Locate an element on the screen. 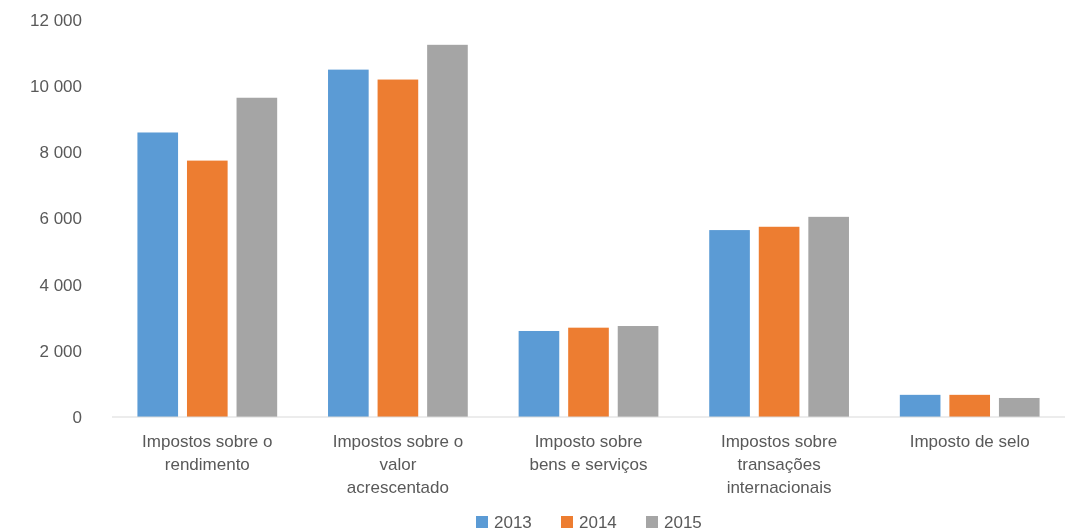  x-tick-label: Impostos sobre o valor acrescentado is located at coordinates (398, 464).